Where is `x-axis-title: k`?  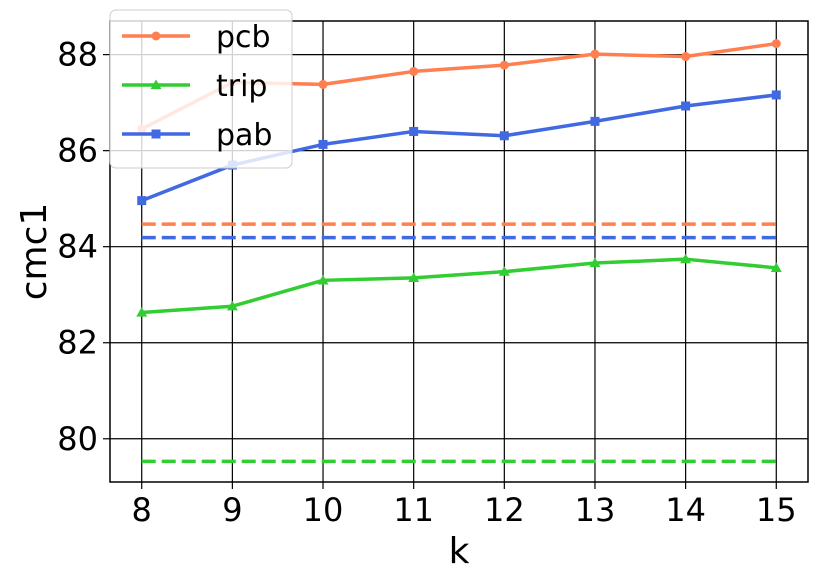
x-axis-title: k is located at coordinates (459, 551).